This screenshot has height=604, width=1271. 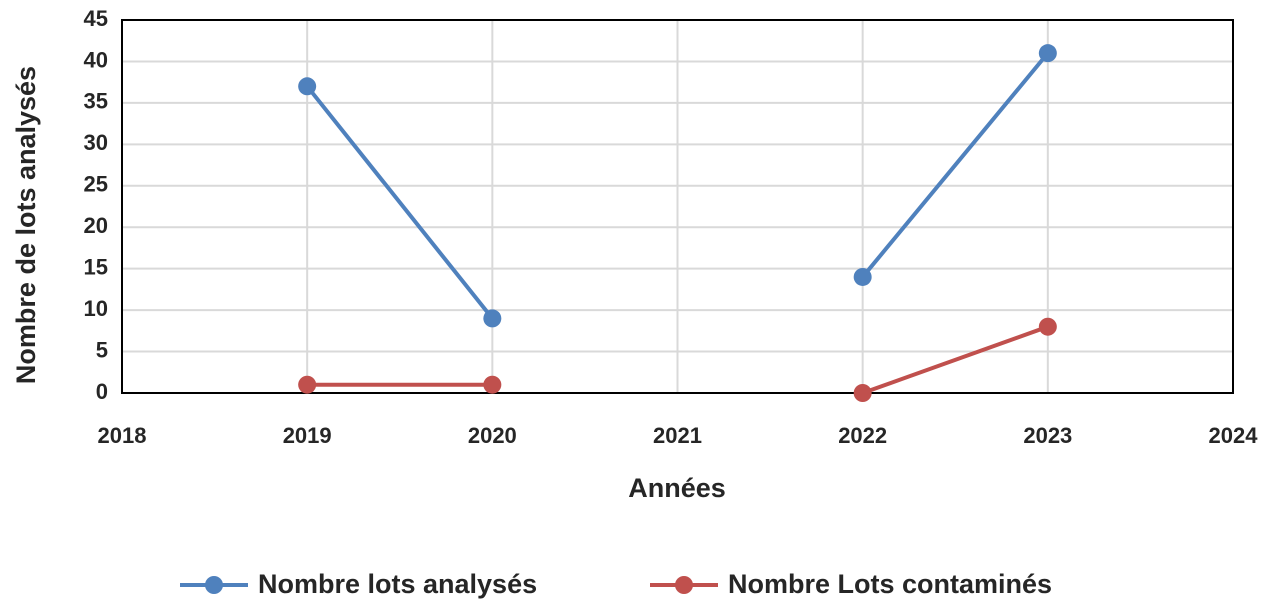 What do you see at coordinates (96, 101) in the screenshot?
I see `y-tick-label: 35` at bounding box center [96, 101].